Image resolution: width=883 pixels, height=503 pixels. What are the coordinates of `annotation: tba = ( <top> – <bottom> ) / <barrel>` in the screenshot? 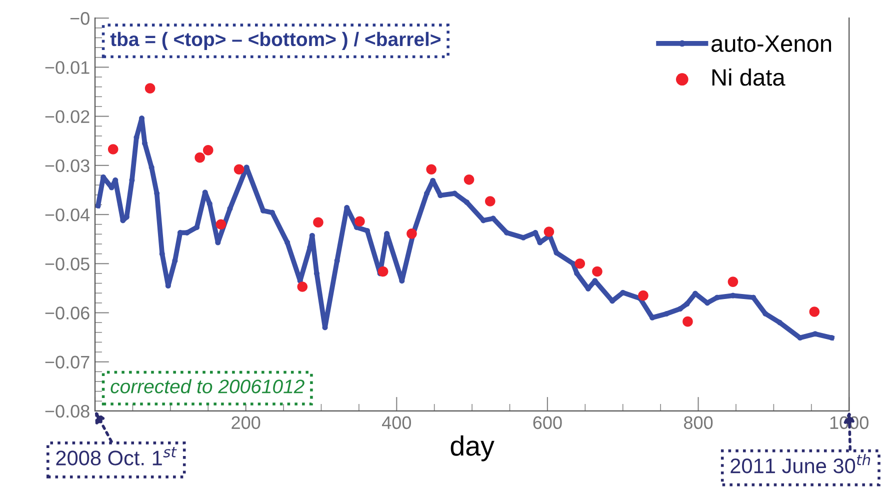 It's located at (275, 41).